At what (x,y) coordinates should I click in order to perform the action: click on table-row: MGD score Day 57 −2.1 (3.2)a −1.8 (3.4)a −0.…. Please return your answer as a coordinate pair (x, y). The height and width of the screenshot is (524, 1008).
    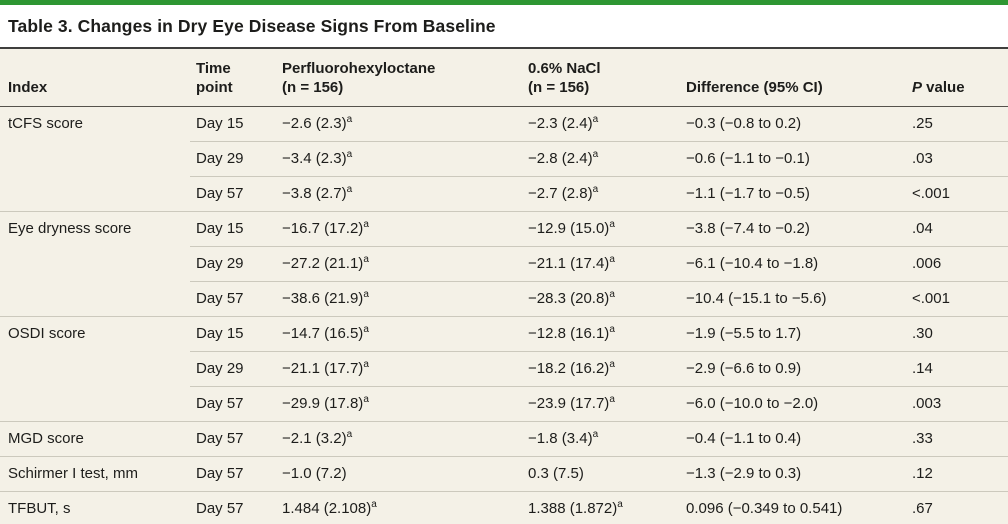
    Looking at the image, I should click on (504, 439).